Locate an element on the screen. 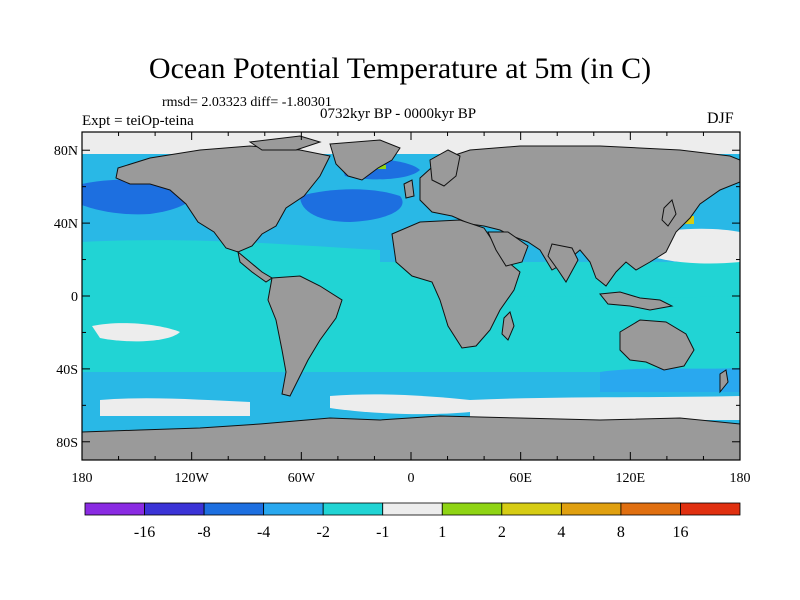 The image size is (800, 600). land-africa is located at coordinates (456, 284).